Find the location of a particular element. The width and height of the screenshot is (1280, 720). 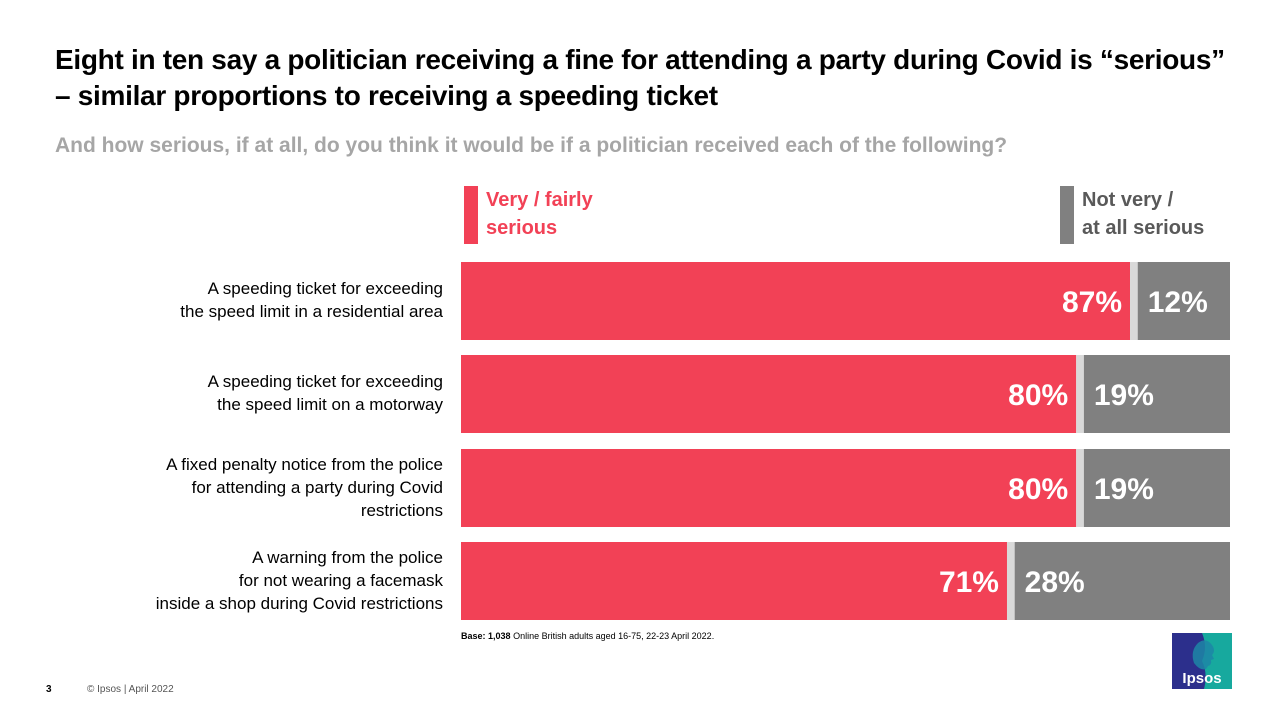

logo-text: Ipsos is located at coordinates (1201, 678).